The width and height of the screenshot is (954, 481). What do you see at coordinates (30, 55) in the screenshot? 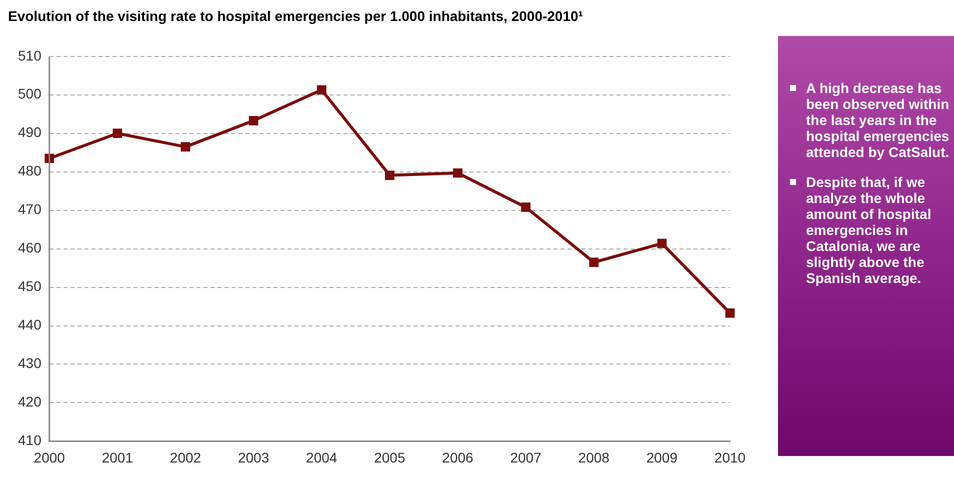
I see `y-tick-label: 510` at bounding box center [30, 55].